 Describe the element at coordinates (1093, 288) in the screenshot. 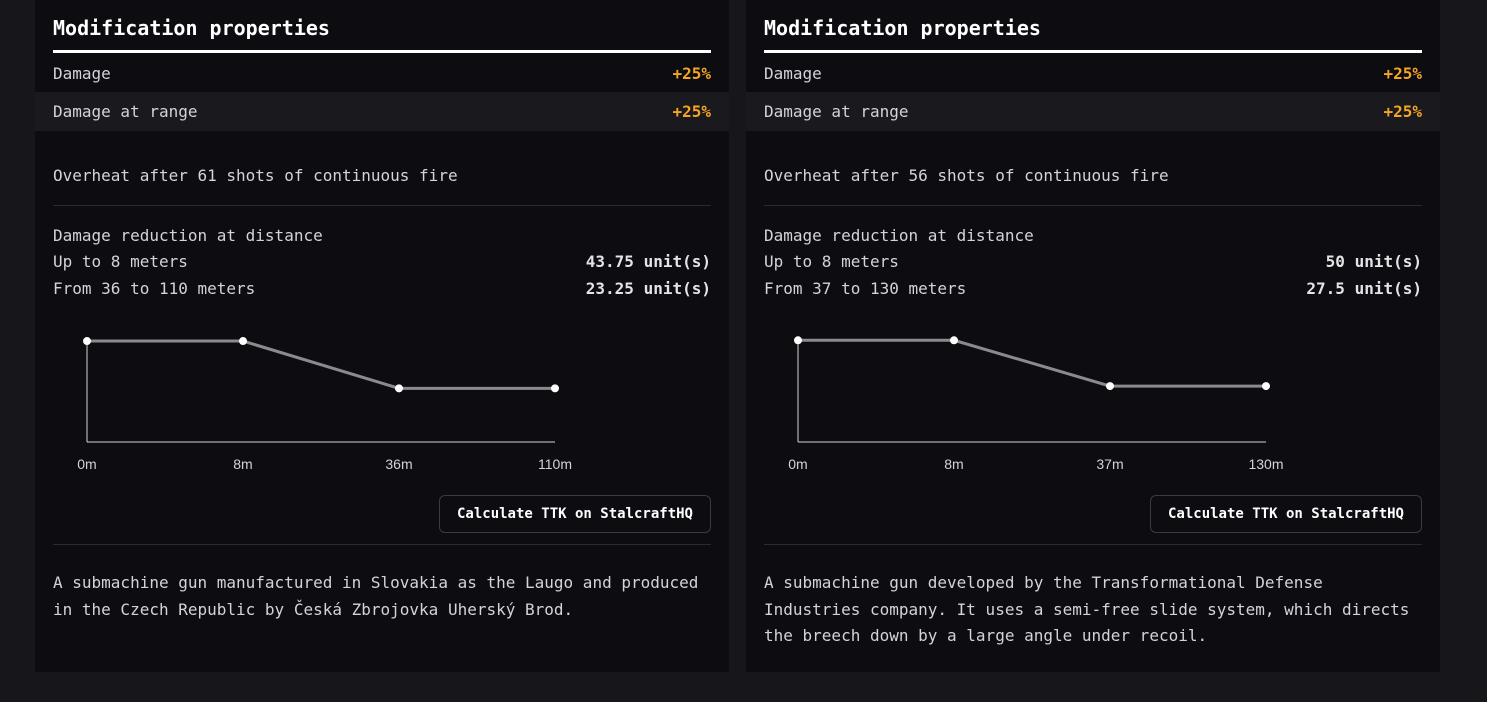

I see `distance-row: From 37 to 130 meters 27.5 unit(s)` at that location.